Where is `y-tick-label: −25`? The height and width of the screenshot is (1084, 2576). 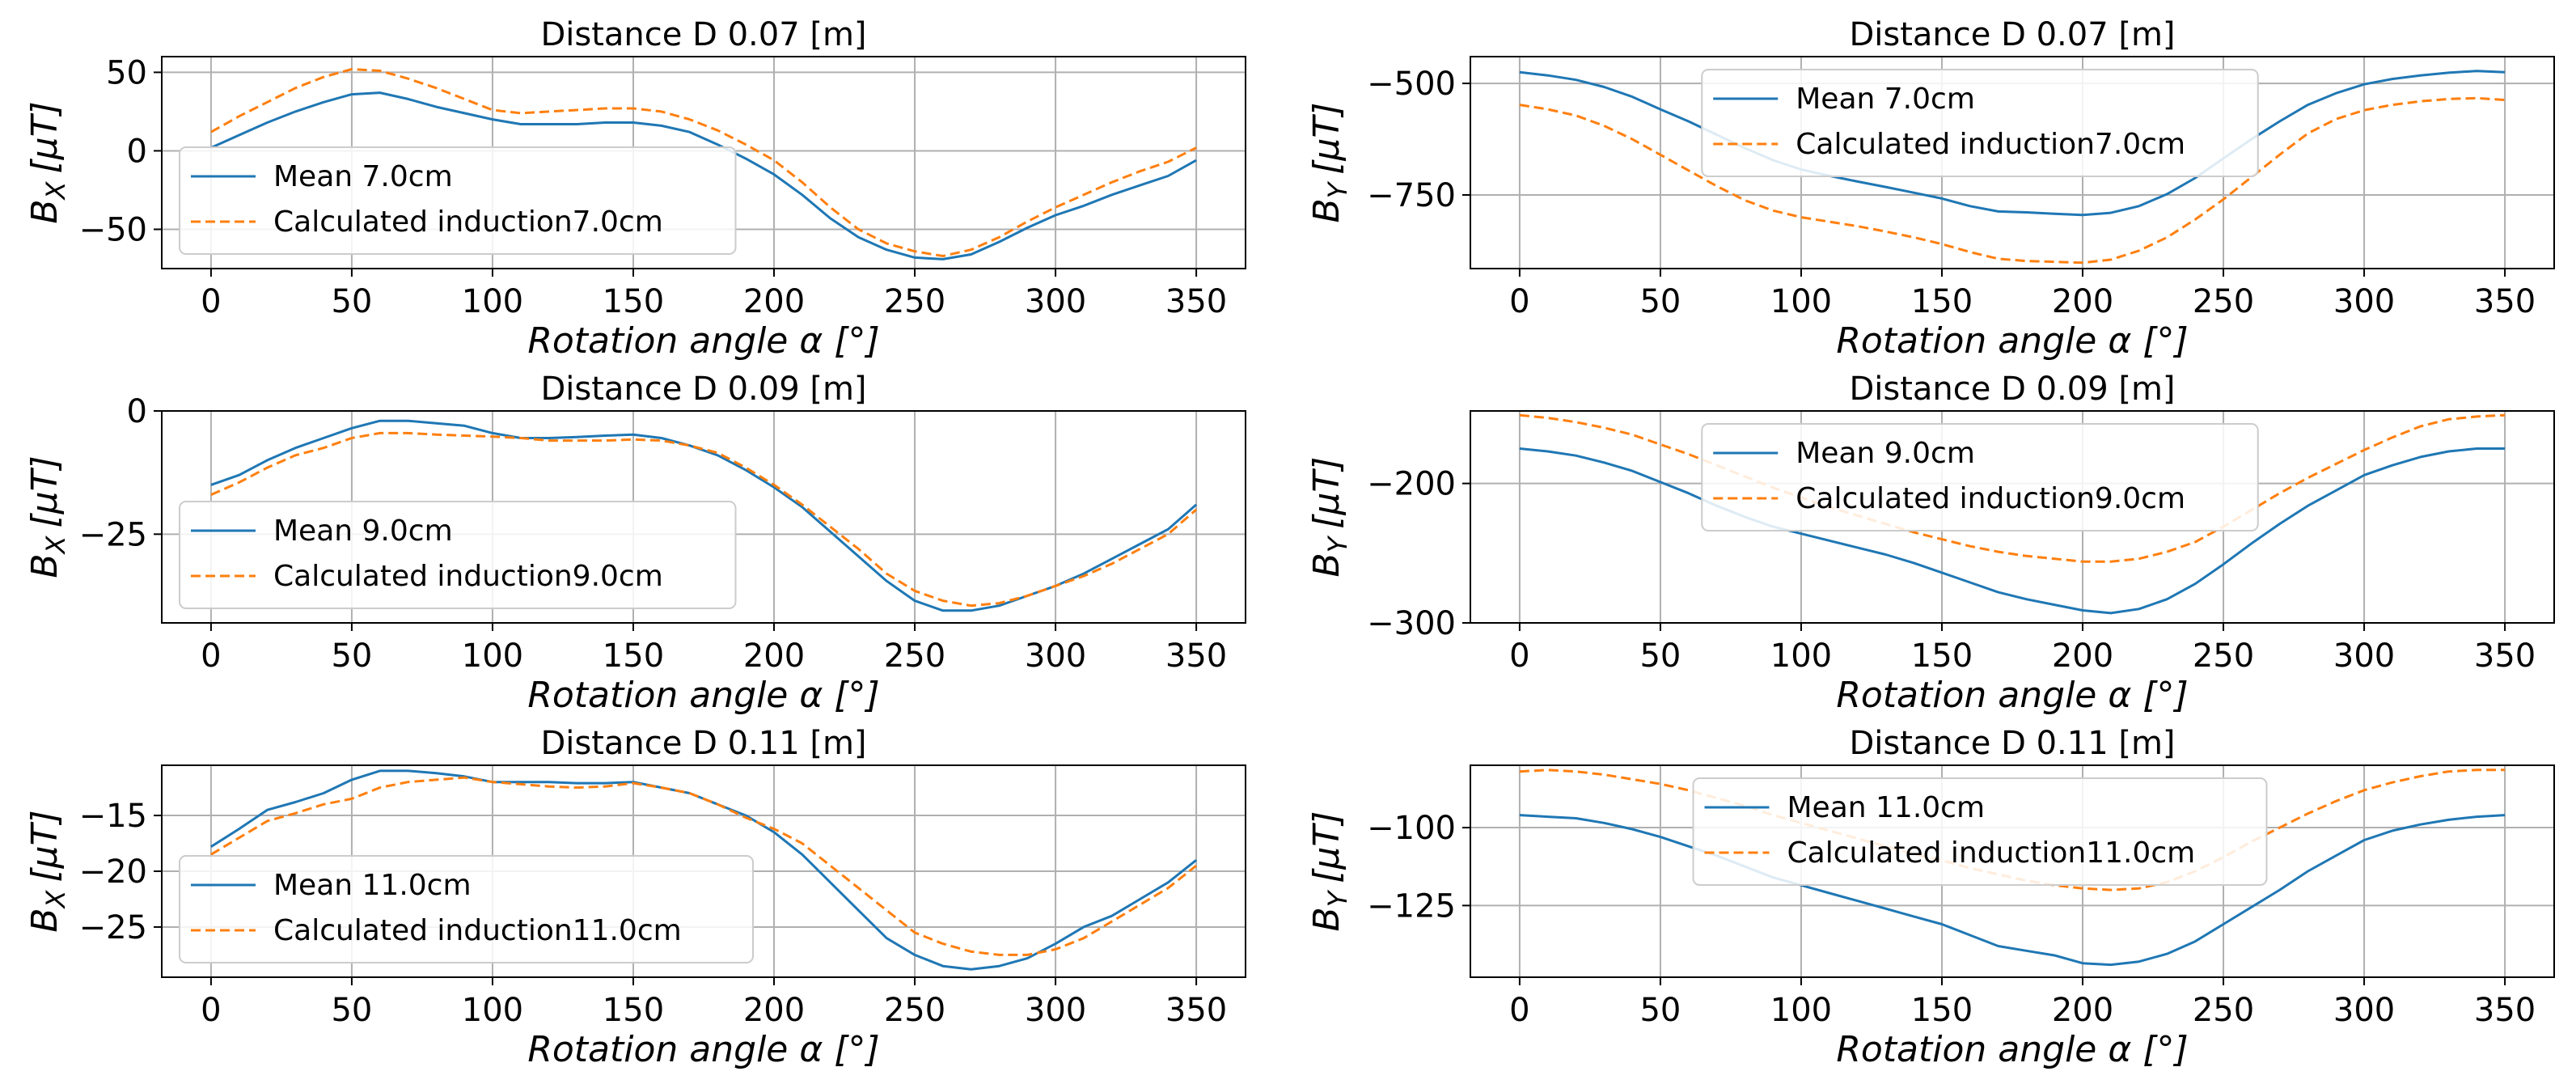
y-tick-label: −25 is located at coordinates (113, 534).